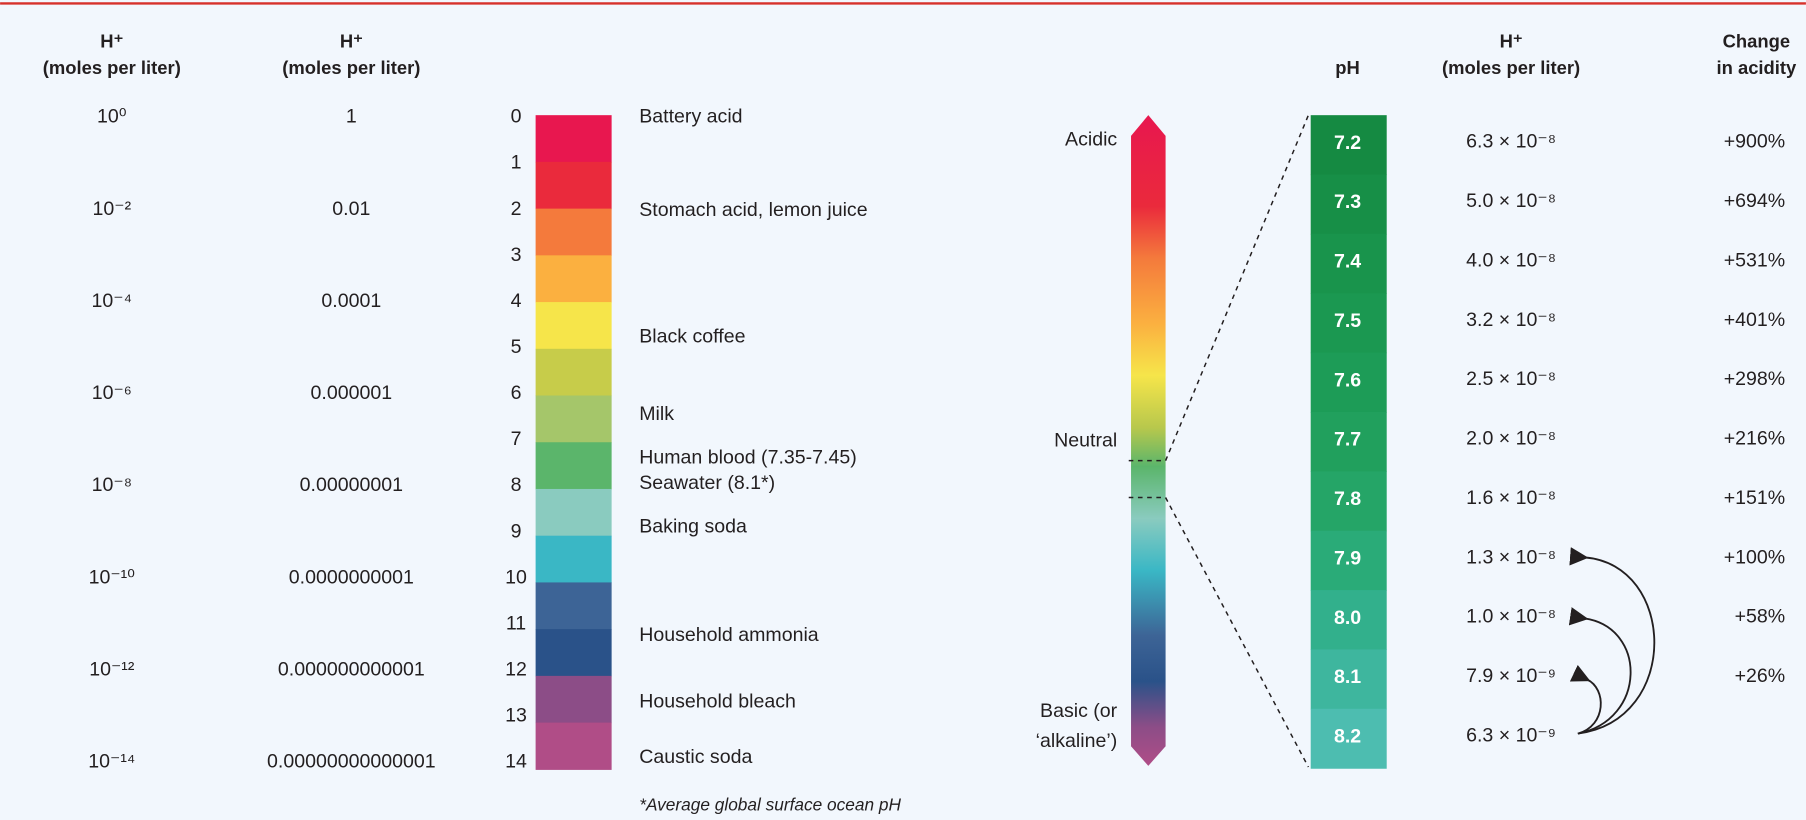 This screenshot has width=1806, height=820. Describe the element at coordinates (1511, 557) in the screenshot. I see `h-conc: 1.3 × 10⁻⁸` at that location.